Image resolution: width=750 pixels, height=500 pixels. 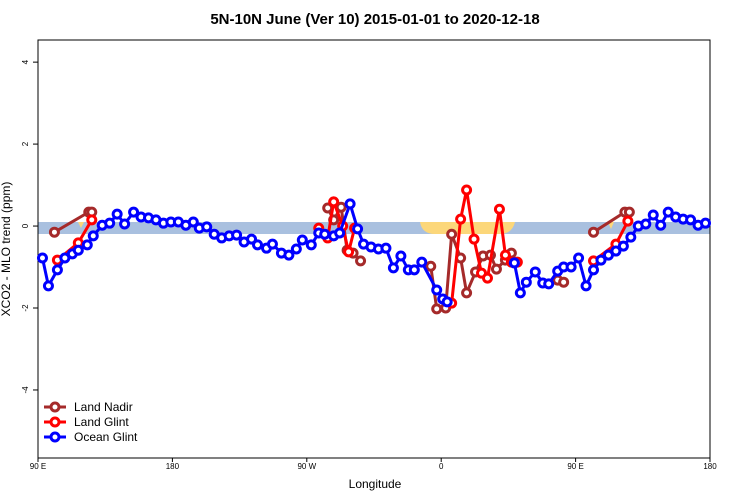 I want to click on y-tick-label: -4, so click(x=25, y=390).